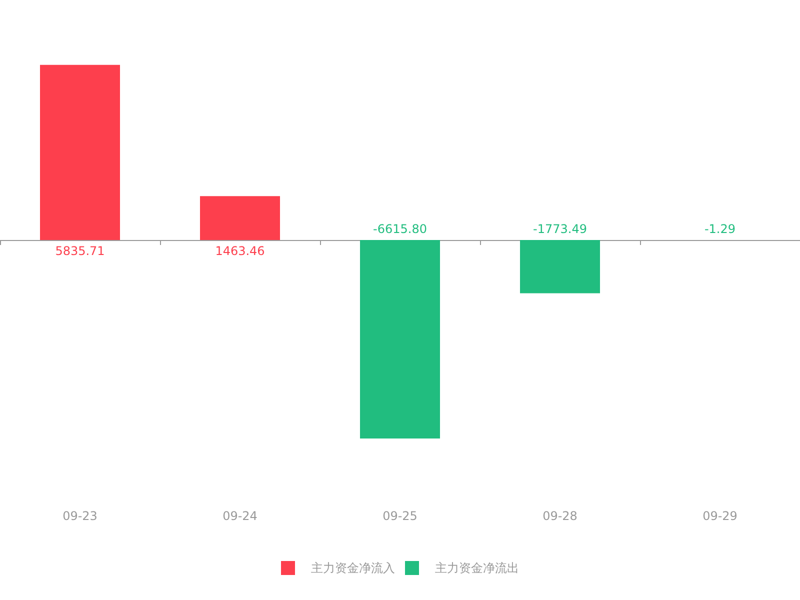  Describe the element at coordinates (240, 251) in the screenshot. I see `data-label: 1463.46` at that location.